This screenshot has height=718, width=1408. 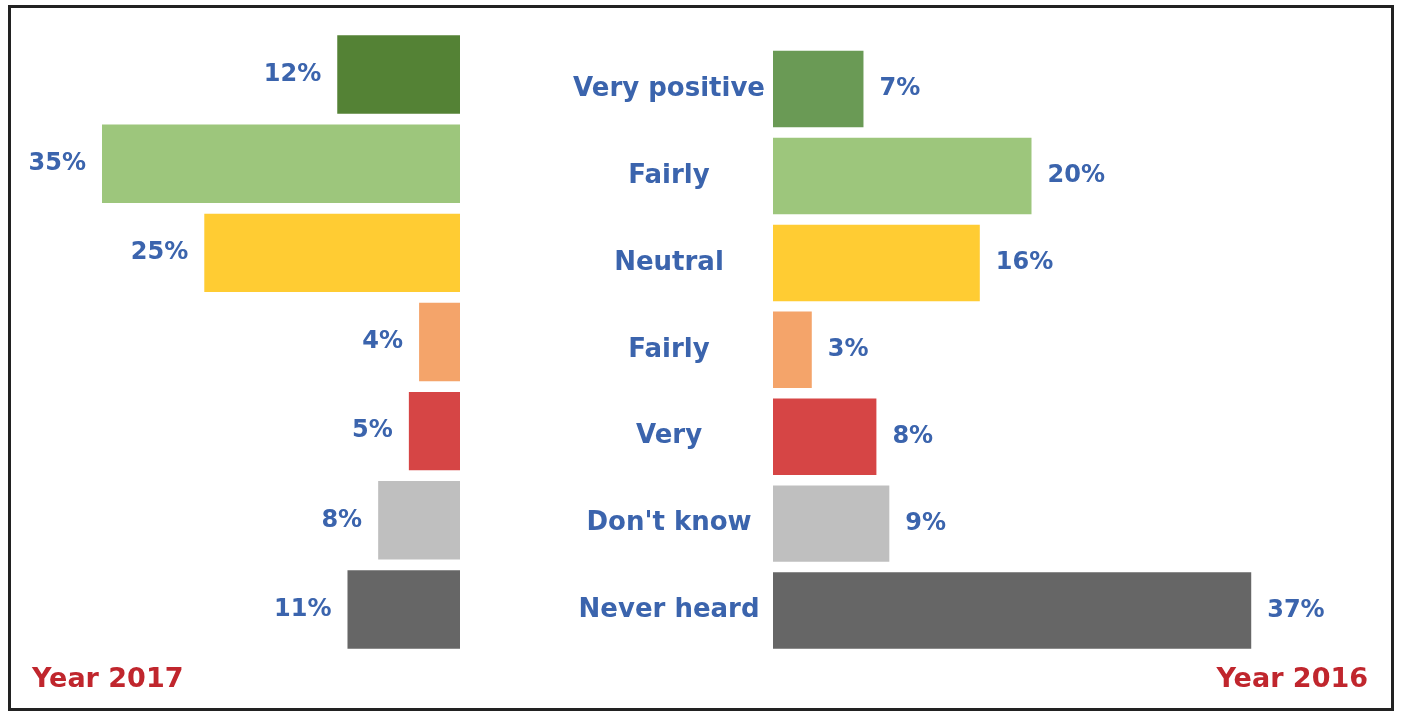 I want to click on data-label: 25%, so click(x=159, y=251).